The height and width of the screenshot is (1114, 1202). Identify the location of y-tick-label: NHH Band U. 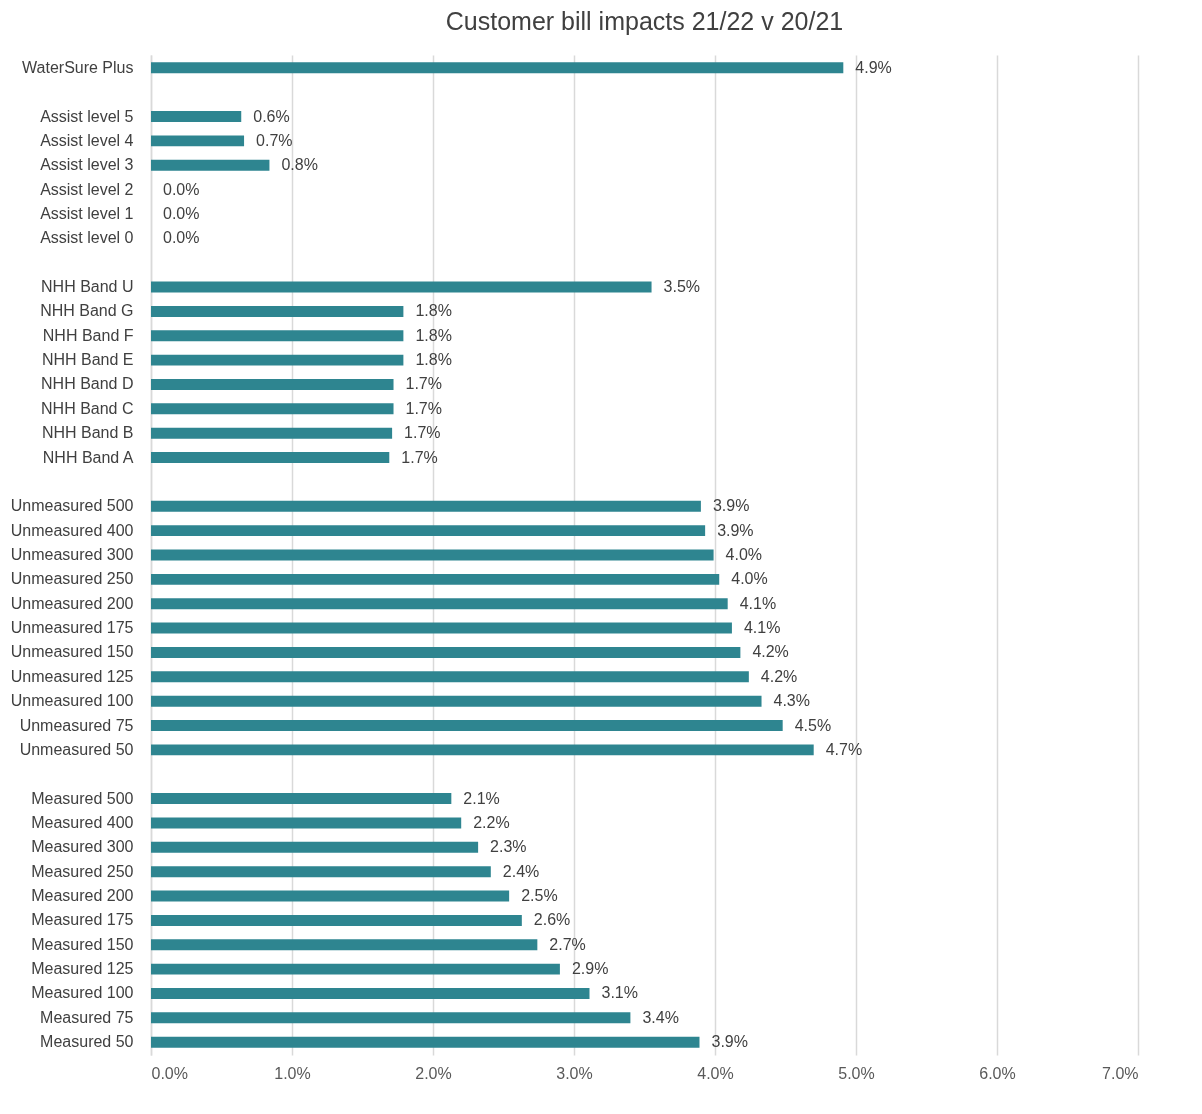
(87, 287).